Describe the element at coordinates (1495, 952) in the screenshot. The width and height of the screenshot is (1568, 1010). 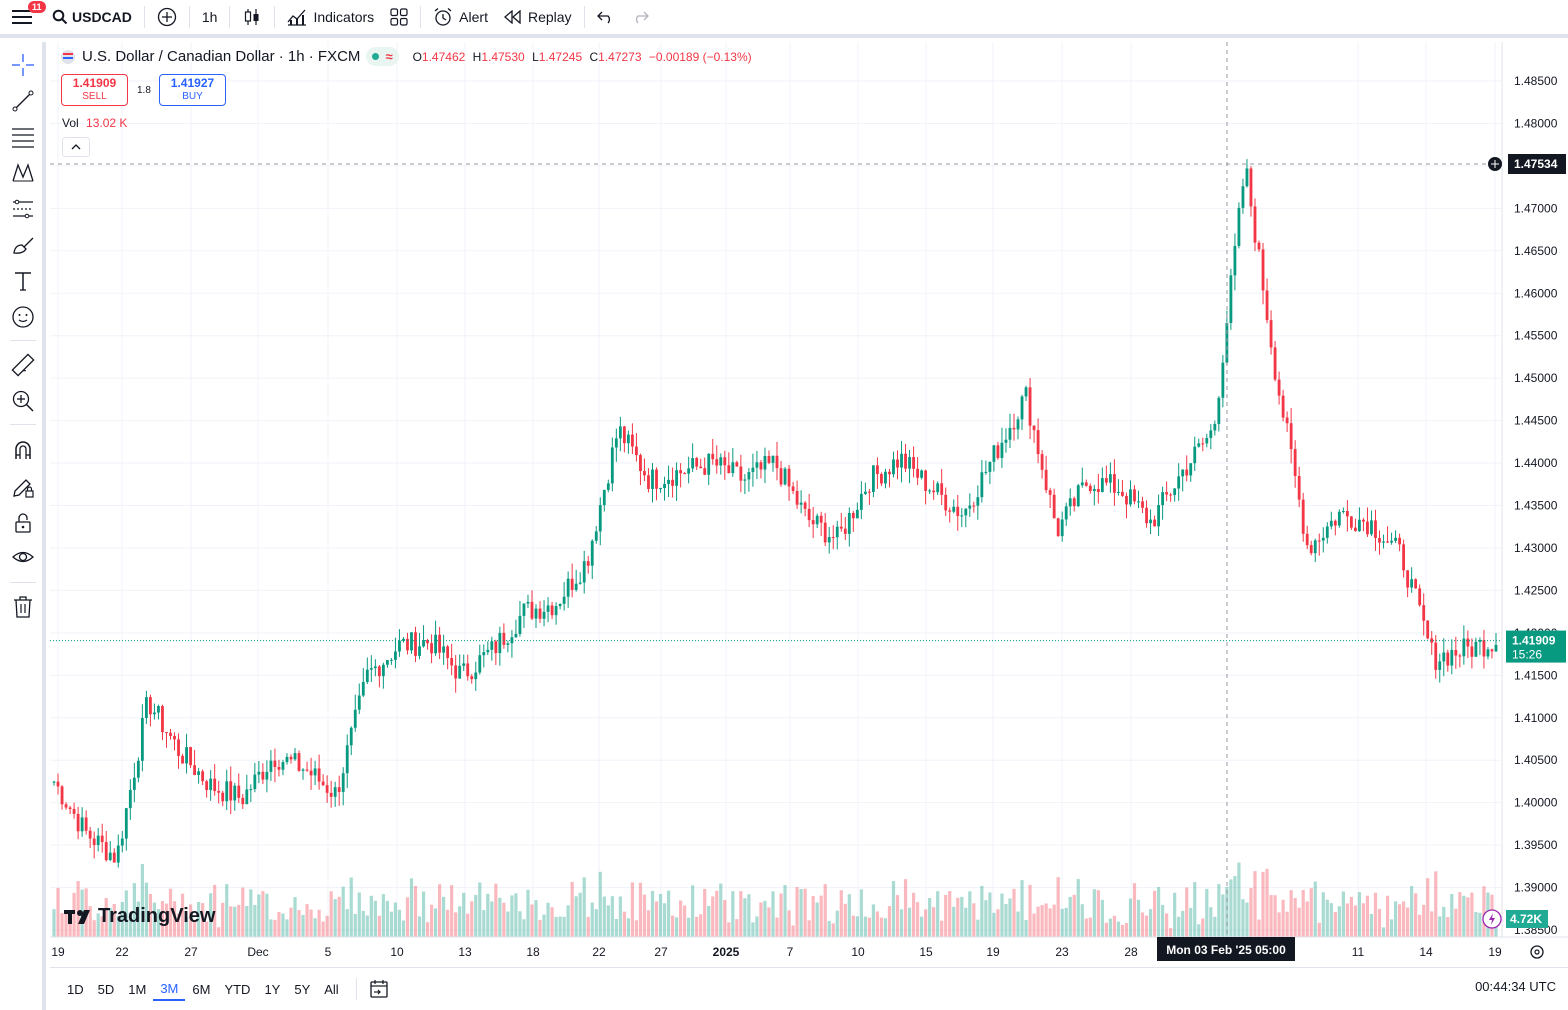
I see `time-tick-label: 19` at that location.